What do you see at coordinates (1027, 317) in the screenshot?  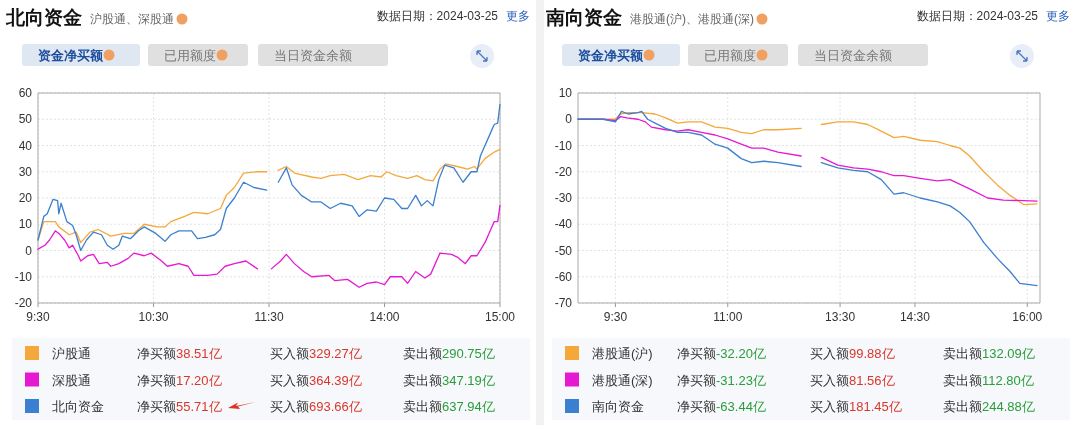 I see `x-tick-label: 16:00` at bounding box center [1027, 317].